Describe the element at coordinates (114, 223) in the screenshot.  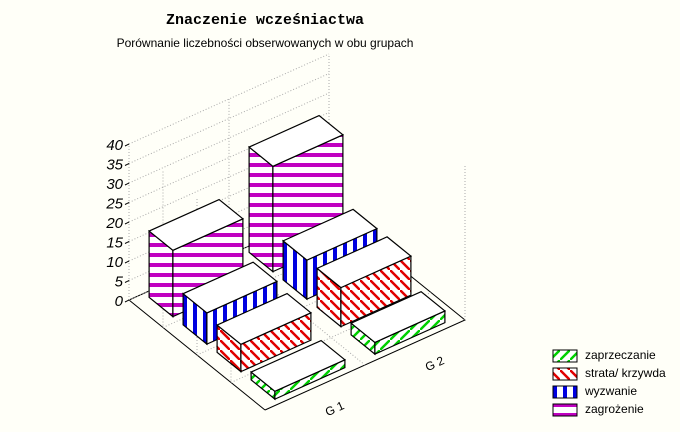
I see `z-tick-label: 20` at that location.